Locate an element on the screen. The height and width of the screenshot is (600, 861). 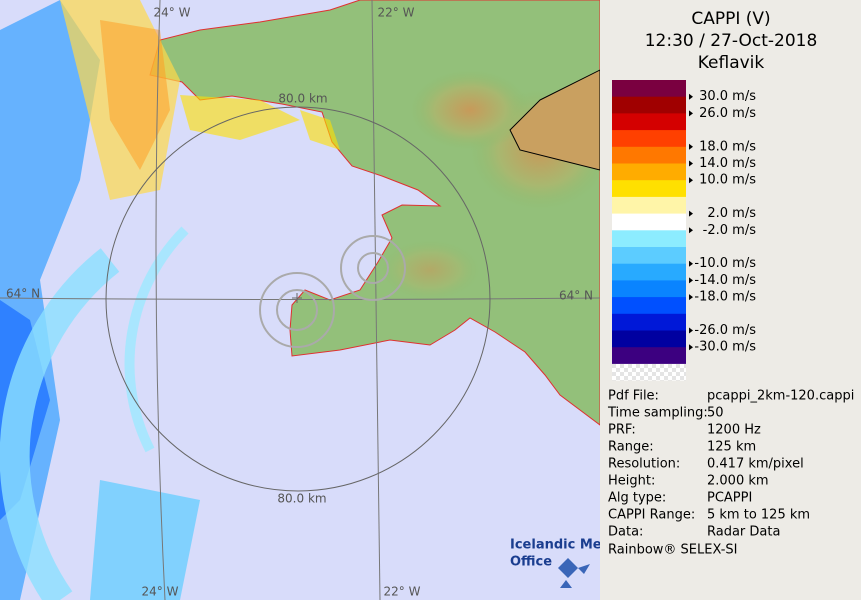
info-value: 2.000 km is located at coordinates (738, 481).